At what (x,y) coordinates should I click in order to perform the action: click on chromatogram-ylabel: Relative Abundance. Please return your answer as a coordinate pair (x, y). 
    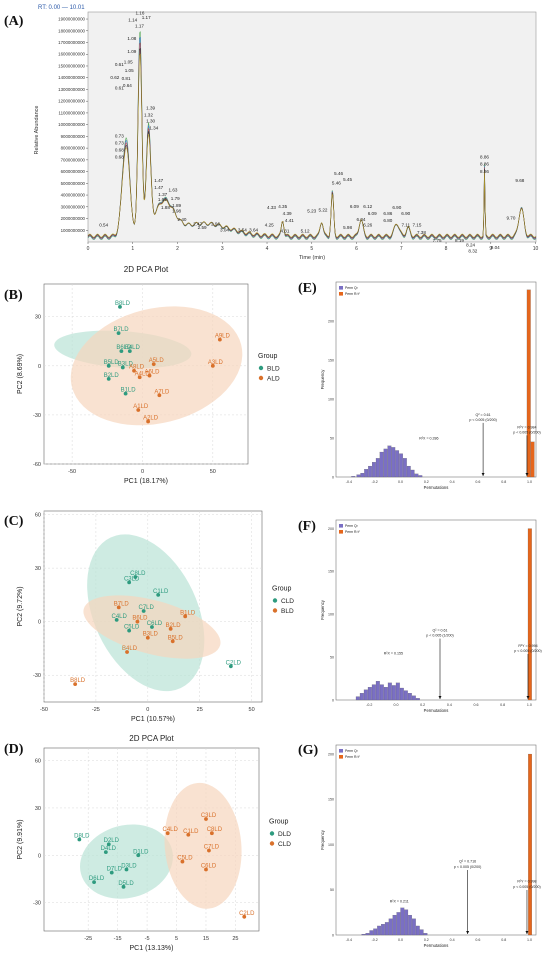
    Looking at the image, I should click on (37, 130).